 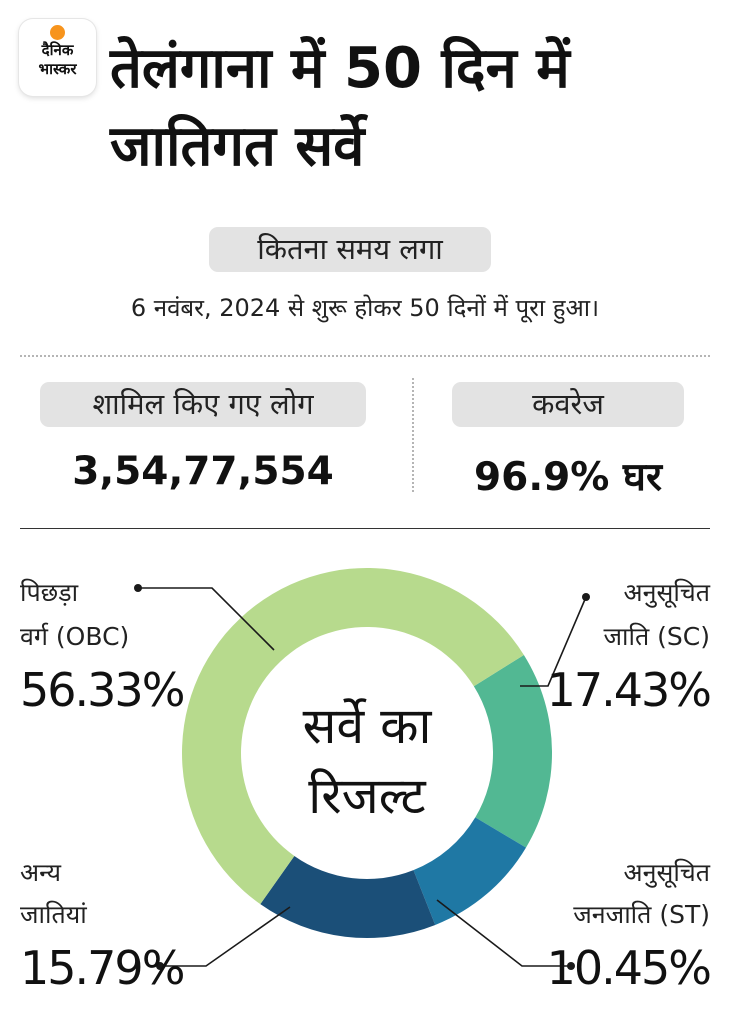 What do you see at coordinates (160, 966) in the screenshot?
I see `leader-other-dot` at bounding box center [160, 966].